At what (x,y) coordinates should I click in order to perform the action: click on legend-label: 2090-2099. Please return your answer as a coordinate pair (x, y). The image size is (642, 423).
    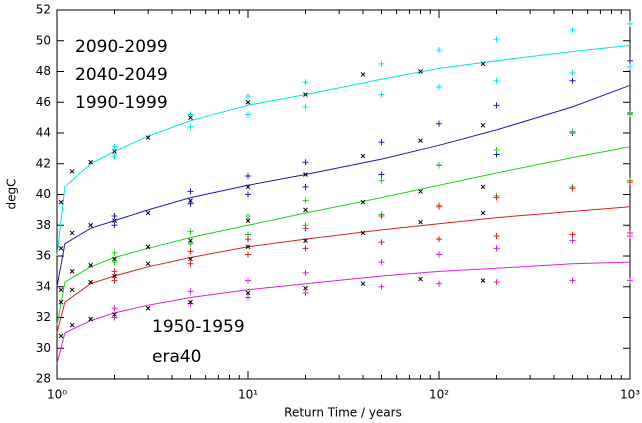
    Looking at the image, I should click on (121, 47).